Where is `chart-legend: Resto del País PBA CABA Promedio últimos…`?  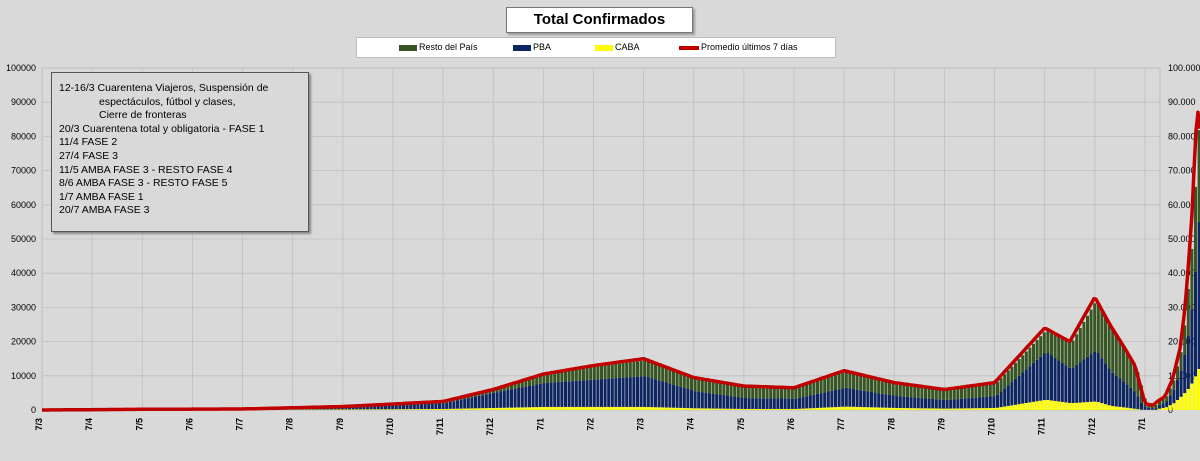
chart-legend: Resto del País PBA CABA Promedio últimos… is located at coordinates (596, 47).